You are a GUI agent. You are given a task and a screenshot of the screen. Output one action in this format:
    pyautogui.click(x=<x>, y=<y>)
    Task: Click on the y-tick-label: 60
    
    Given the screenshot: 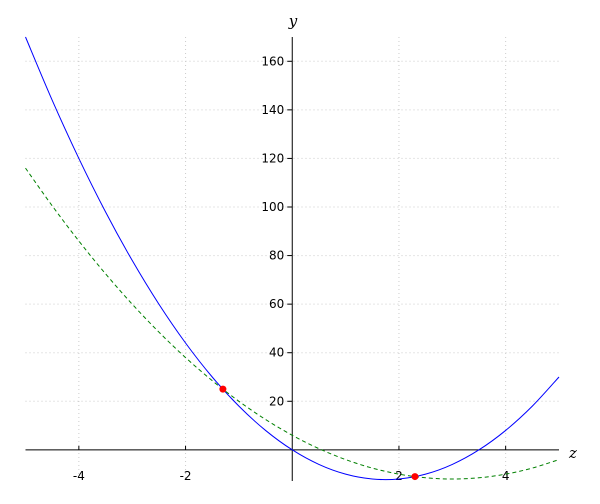 What is the action you would take?
    pyautogui.click(x=276, y=304)
    